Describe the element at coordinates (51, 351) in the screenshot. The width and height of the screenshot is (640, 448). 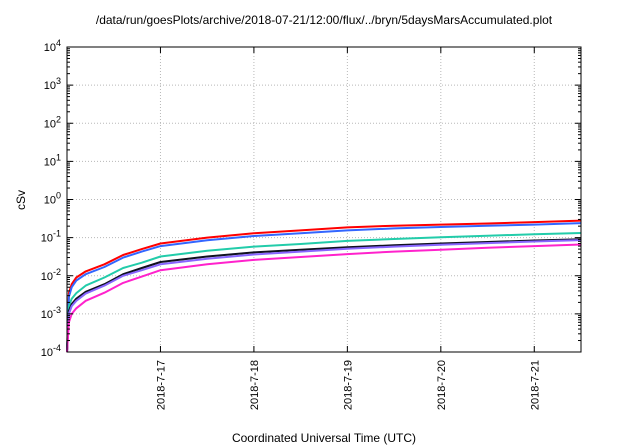
I see `y-tick-label: 10⁻⁴` at that location.